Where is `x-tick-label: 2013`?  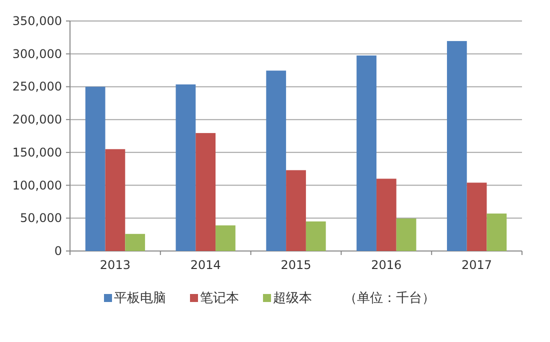
x-tick-label: 2013 is located at coordinates (115, 265).